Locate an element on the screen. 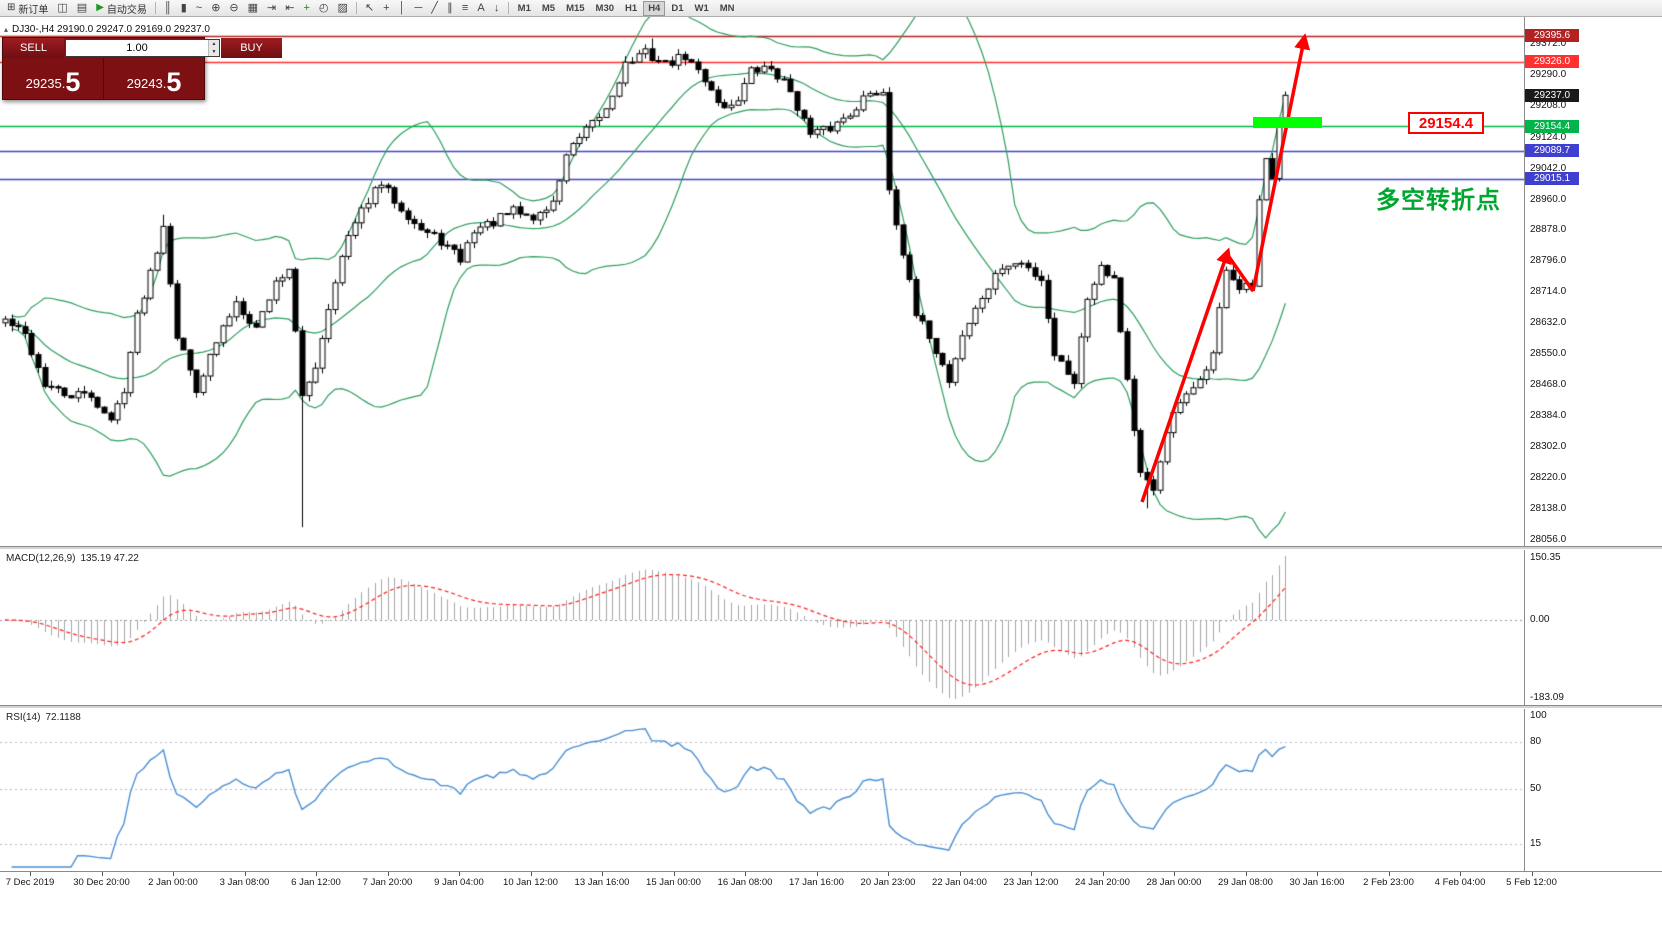  sell-price: 29235. 5 is located at coordinates (53, 78).